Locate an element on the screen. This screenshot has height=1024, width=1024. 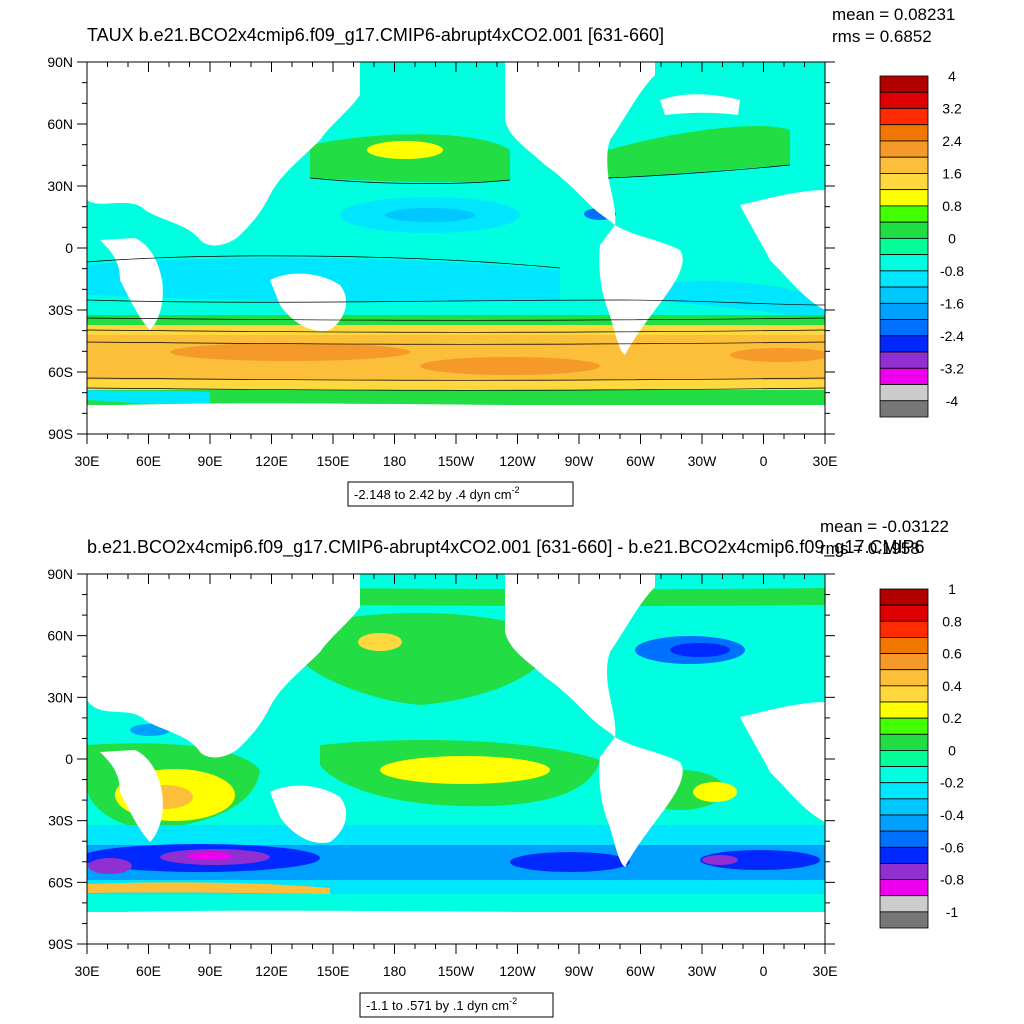
panel-1-colorbar: 4 3.2 2.4 1.6 0.8 0 -0.8 -1.6 -2.4 -3.2 -4 is located at coordinates (921, 243).